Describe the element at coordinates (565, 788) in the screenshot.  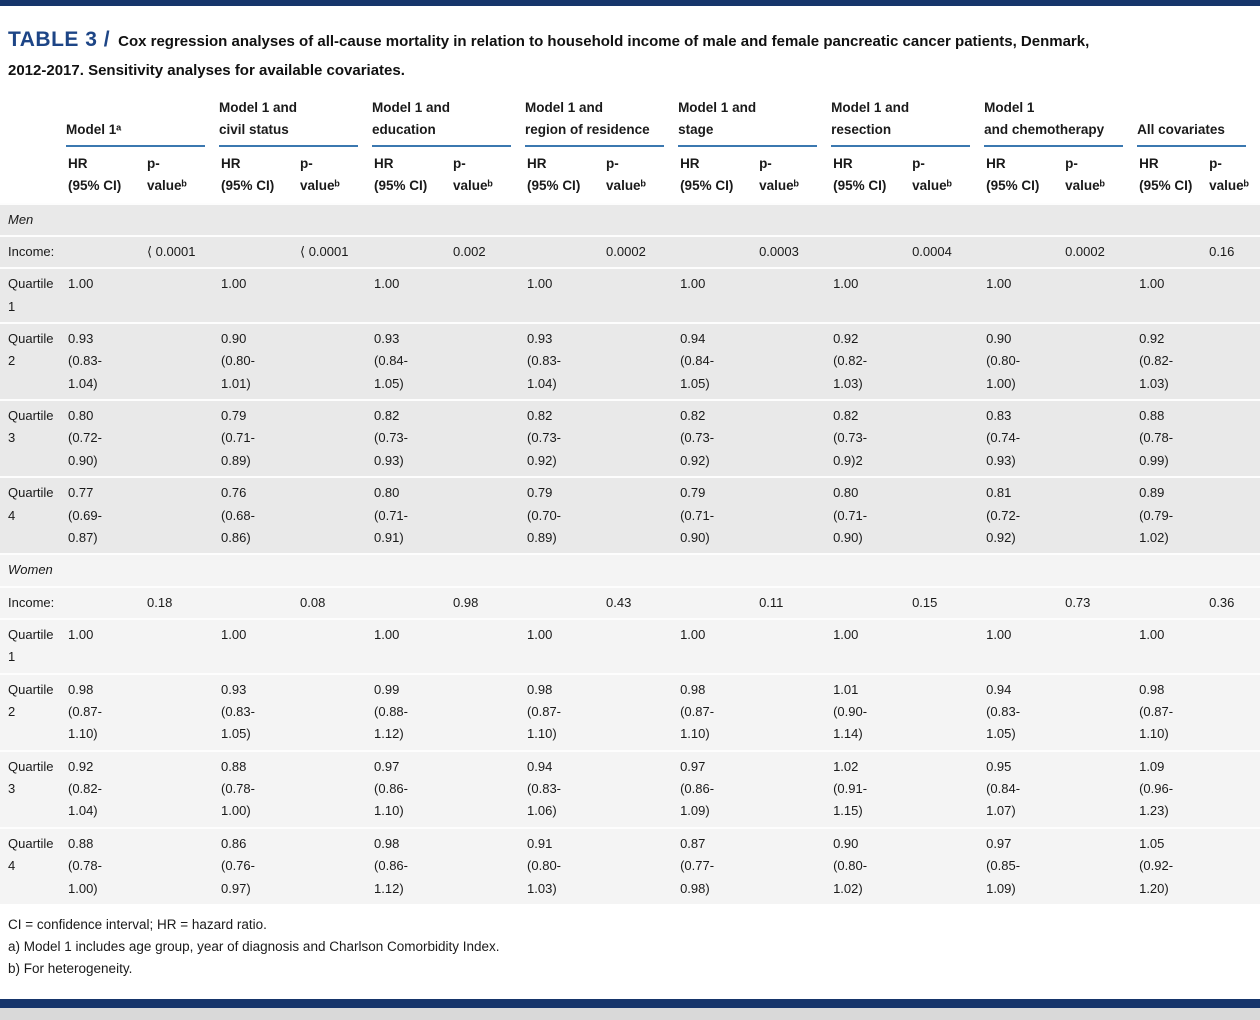
I see `hr-cell: 0.94 (0.83- 1.06)` at that location.